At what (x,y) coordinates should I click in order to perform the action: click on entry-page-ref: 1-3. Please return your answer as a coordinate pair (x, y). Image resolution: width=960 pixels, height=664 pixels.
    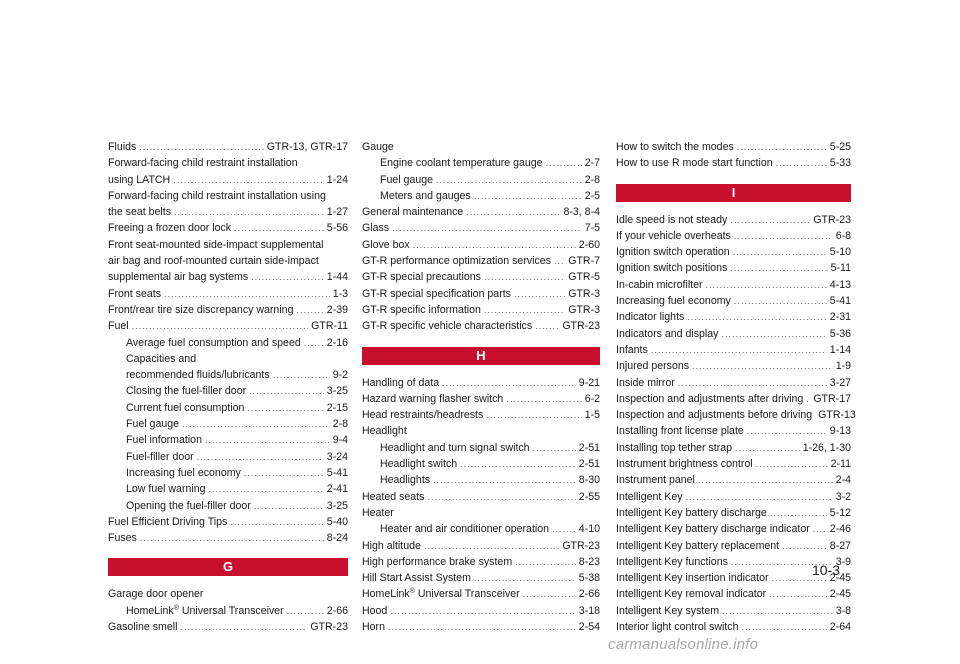
    Looking at the image, I should click on (340, 293).